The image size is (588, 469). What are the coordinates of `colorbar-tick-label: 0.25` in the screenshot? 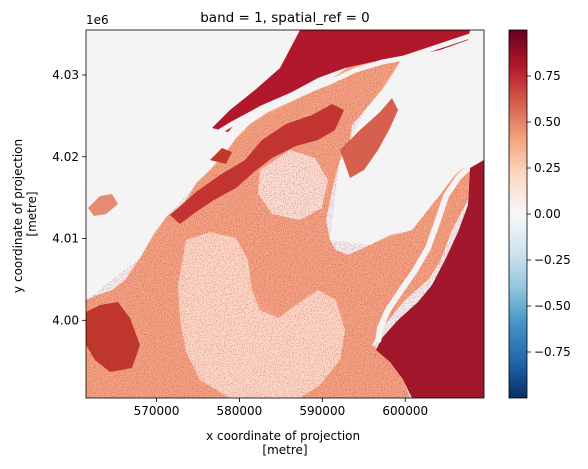 It's located at (547, 168).